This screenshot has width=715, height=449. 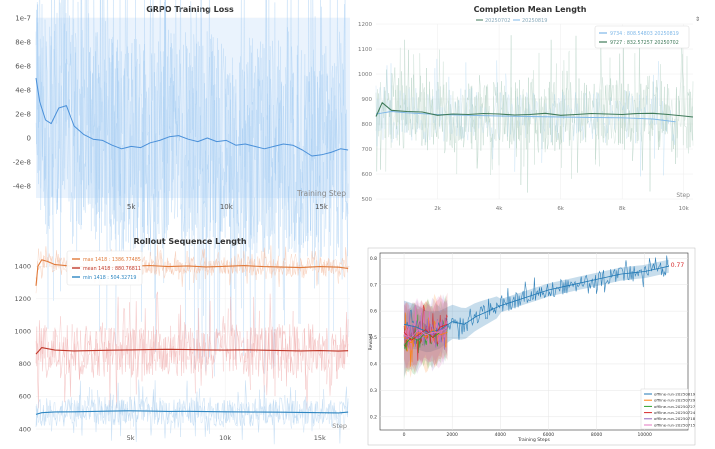 I want to click on x-tick-label: 8k, so click(x=622, y=209).